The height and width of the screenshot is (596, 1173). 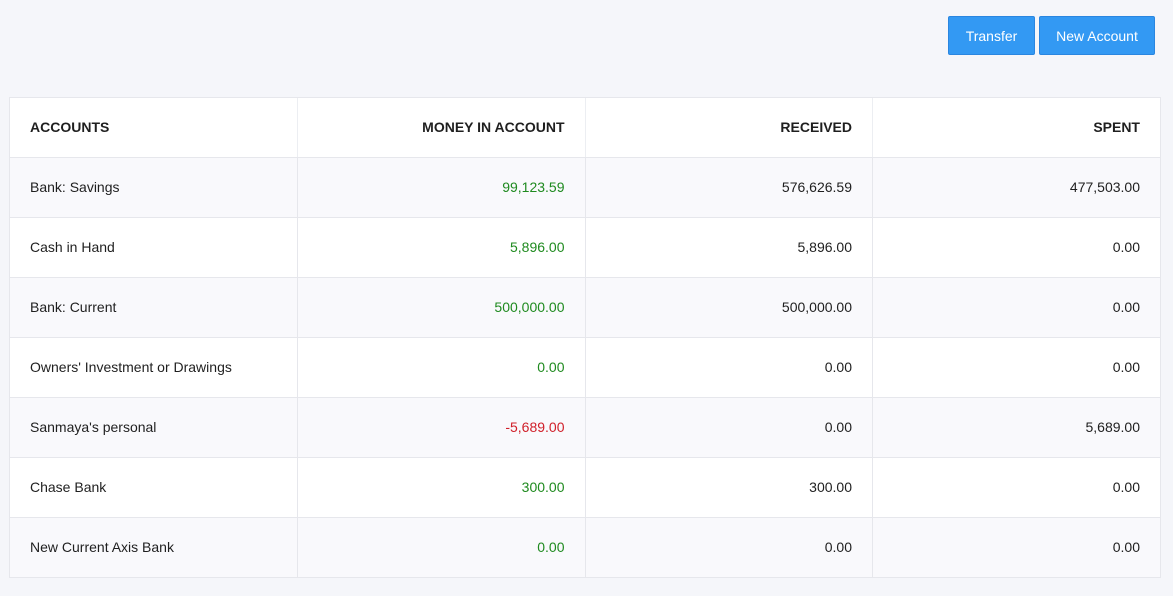 I want to click on toolbar: Transfer New Account, so click(x=1051, y=35).